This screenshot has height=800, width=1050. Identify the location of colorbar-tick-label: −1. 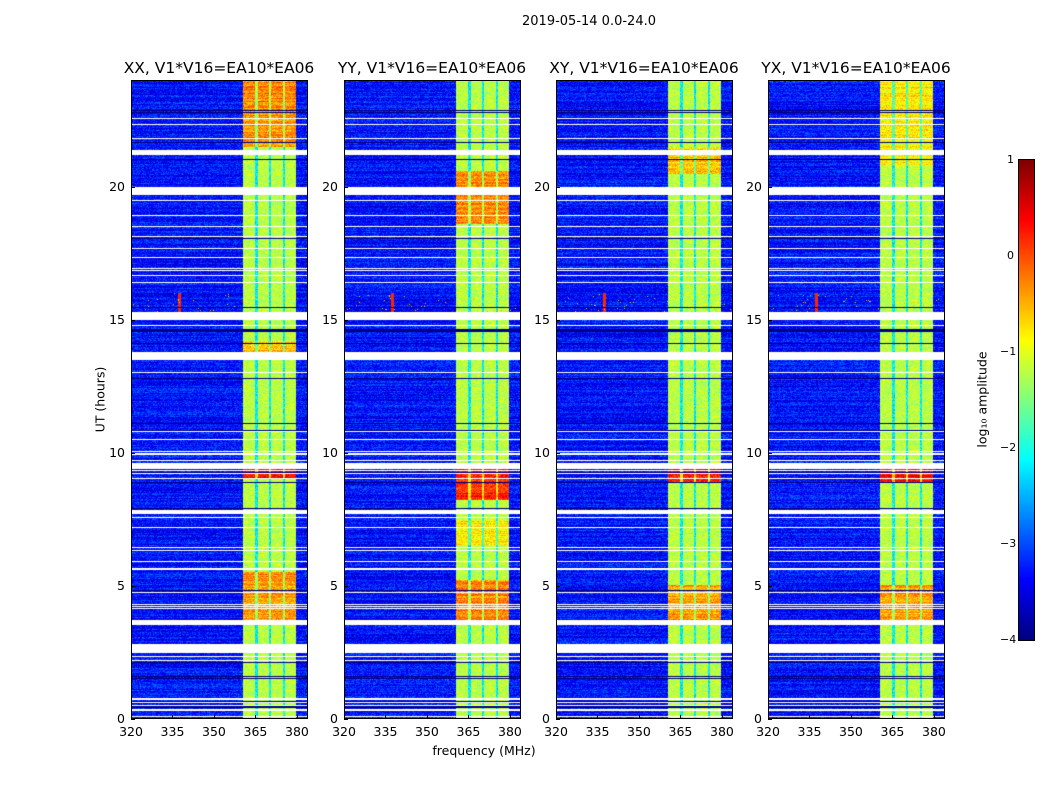
(1008, 351).